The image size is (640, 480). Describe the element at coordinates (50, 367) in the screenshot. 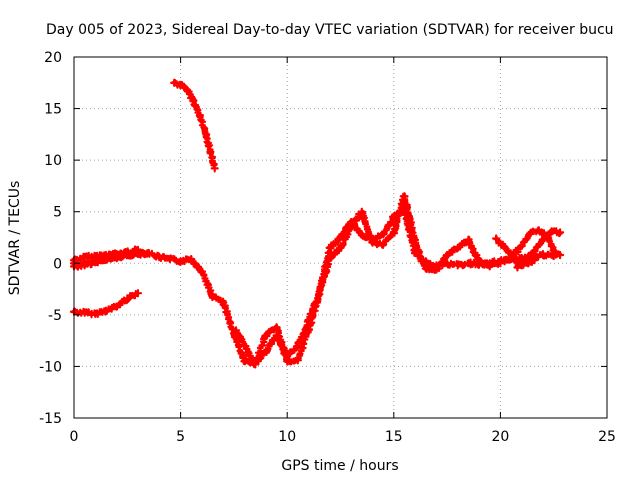

I see `y-tick-label: -10` at that location.